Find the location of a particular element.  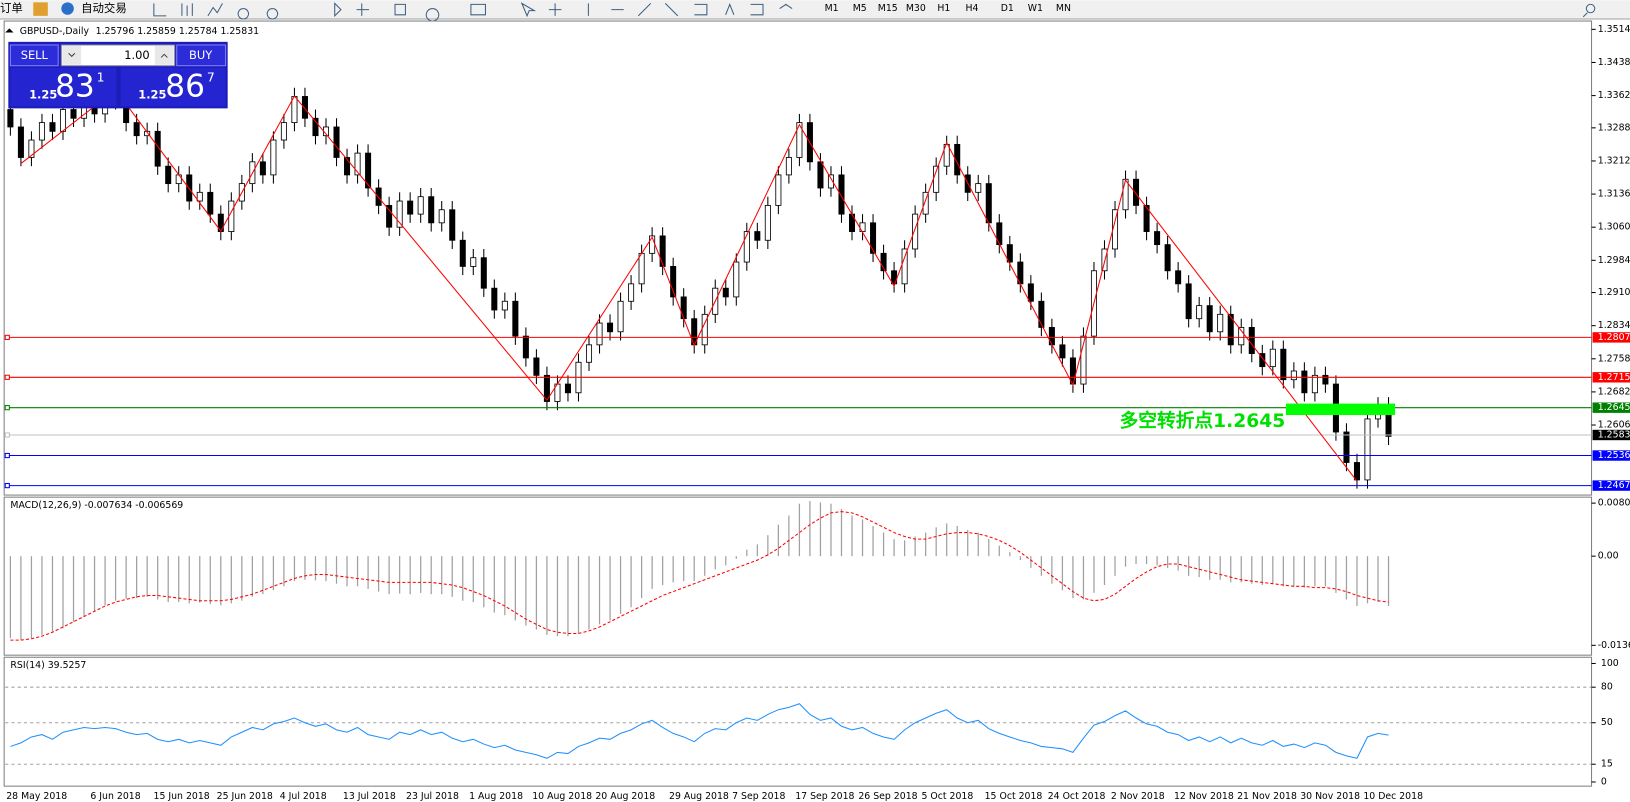

timeframe-button: M30 is located at coordinates (916, 8).